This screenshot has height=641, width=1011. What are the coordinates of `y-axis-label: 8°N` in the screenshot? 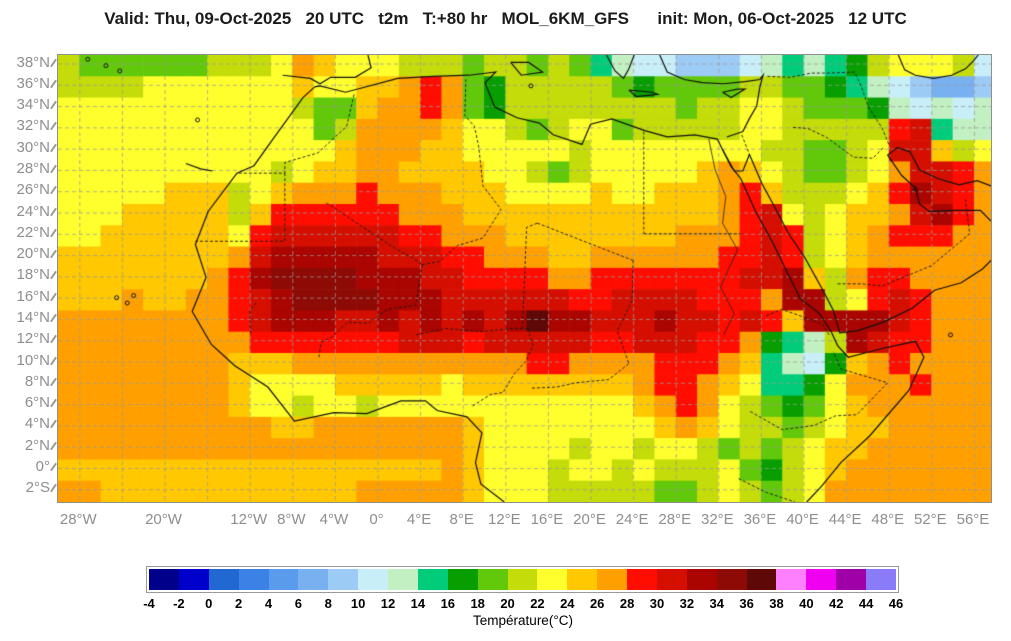 It's located at (37, 381).